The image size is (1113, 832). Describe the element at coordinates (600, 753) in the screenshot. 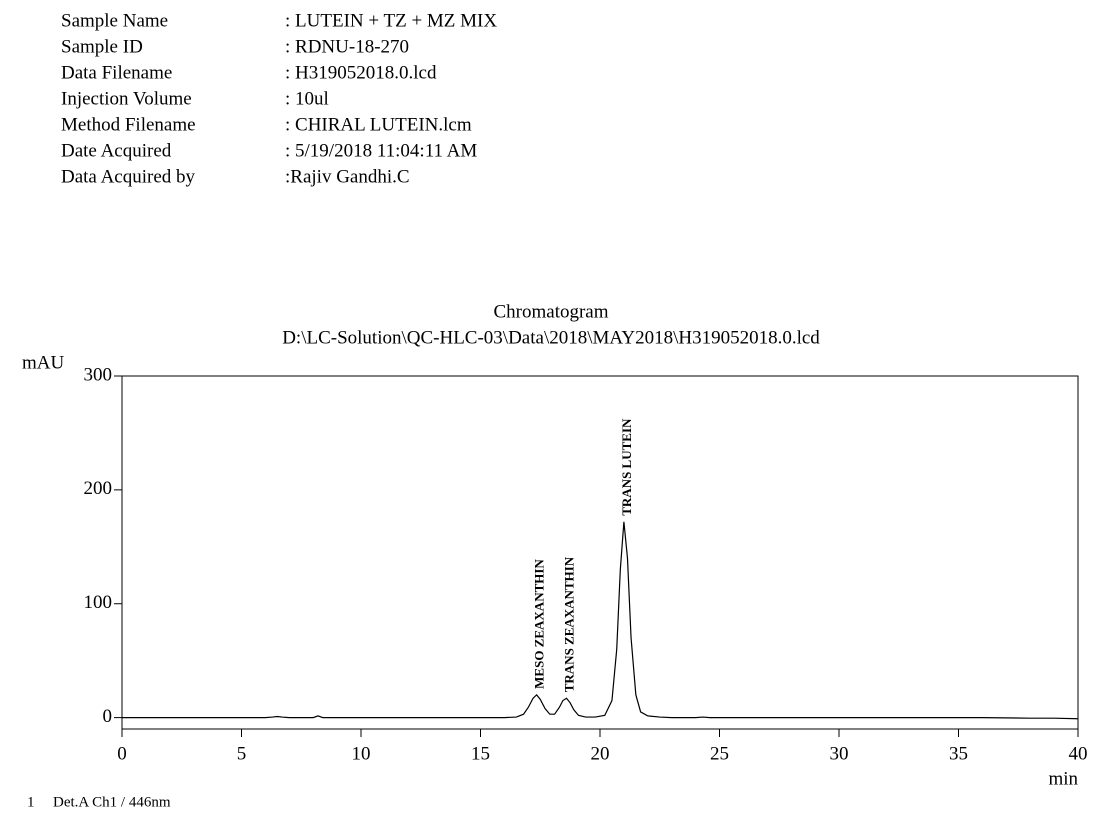

I see `x-tick-label: 20` at that location.